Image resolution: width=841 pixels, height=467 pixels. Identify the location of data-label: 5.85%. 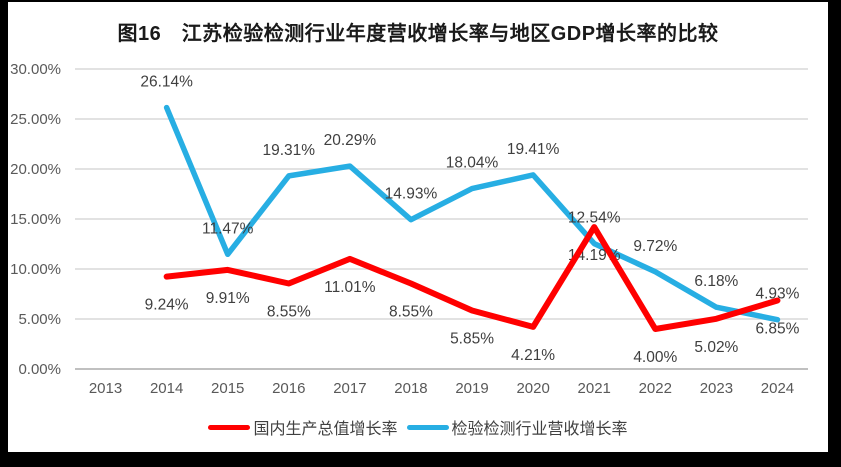
(472, 339).